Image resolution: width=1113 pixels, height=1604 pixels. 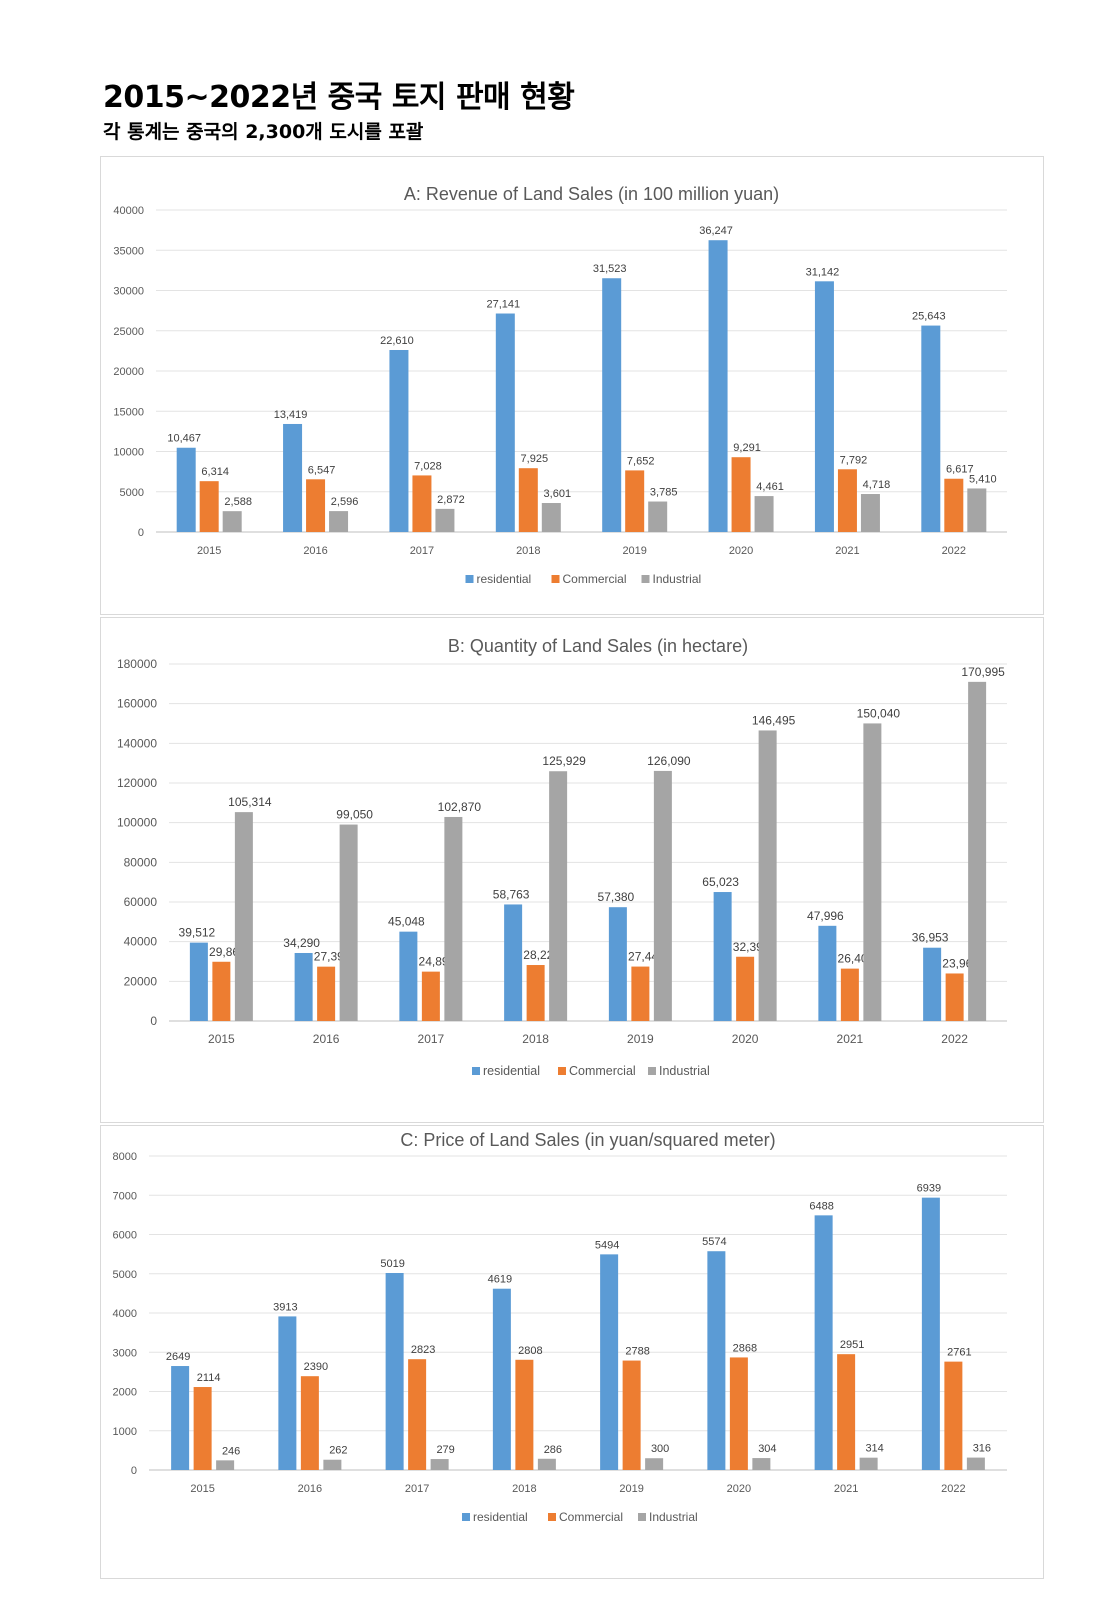 I want to click on data-label: 6,314, so click(x=215, y=472).